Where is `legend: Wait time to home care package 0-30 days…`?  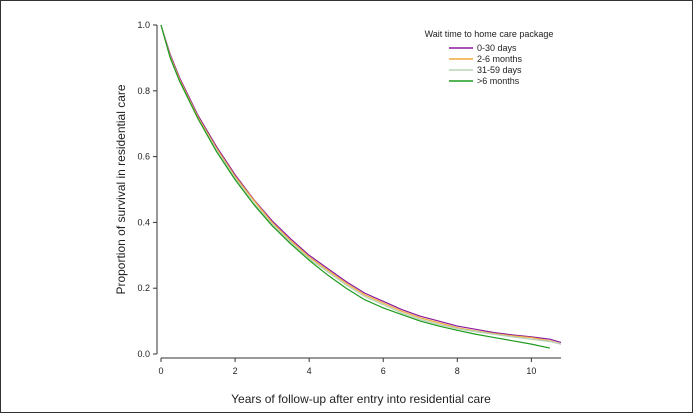
legend: Wait time to home care package 0-30 days… is located at coordinates (489, 57).